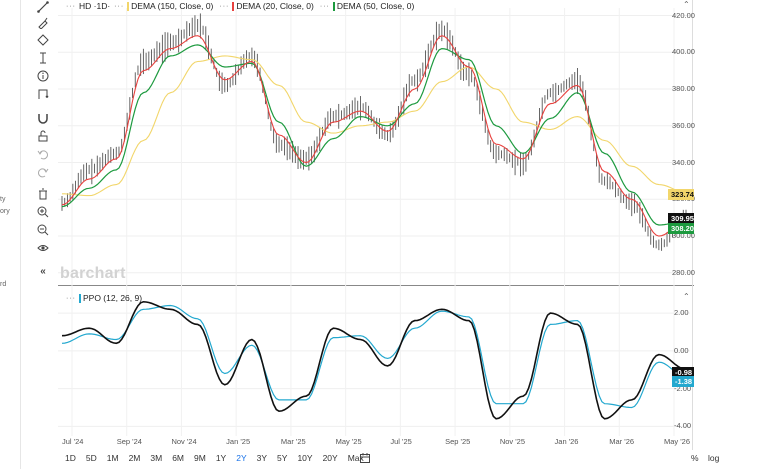 The image size is (768, 469). I want to click on pane-collapse-icon: ⌃, so click(686, 4).